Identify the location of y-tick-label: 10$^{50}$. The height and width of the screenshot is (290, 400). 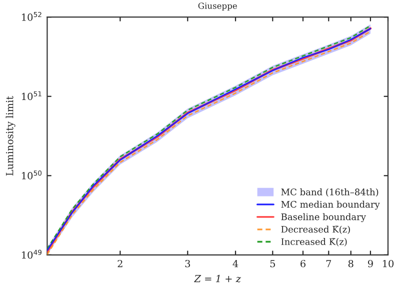
(32, 175).